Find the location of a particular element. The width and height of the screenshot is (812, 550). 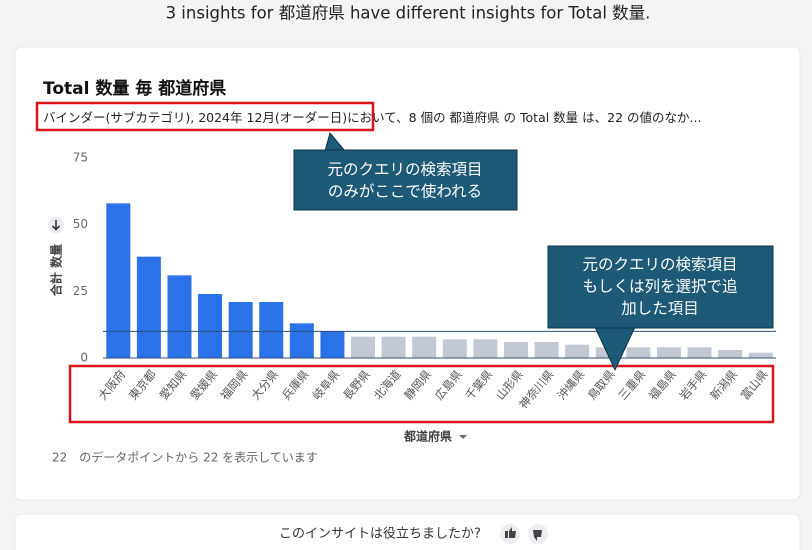

y-tick-label: 0 is located at coordinates (84, 358).